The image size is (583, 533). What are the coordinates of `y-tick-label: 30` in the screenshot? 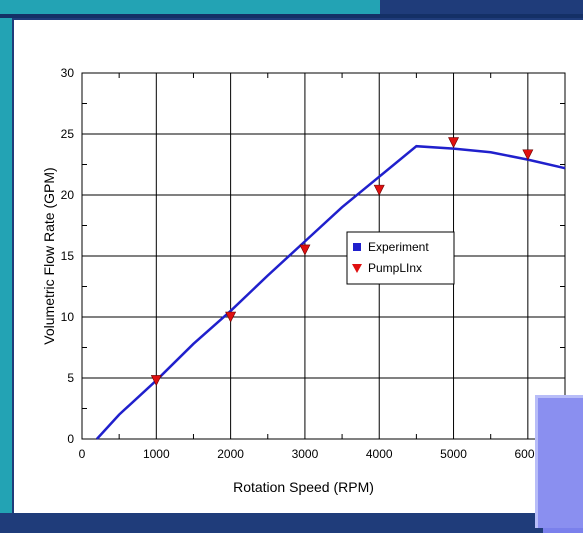 It's located at (68, 73).